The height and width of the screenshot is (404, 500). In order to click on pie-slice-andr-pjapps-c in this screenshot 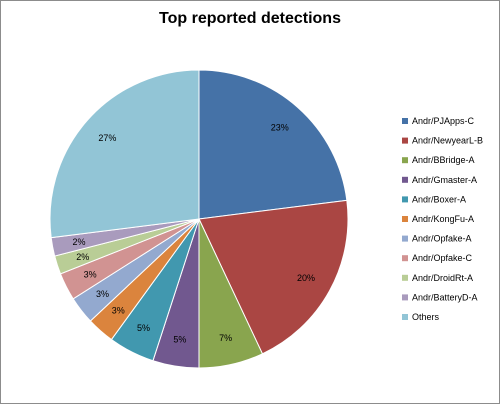, I will do `click(273, 144)`.